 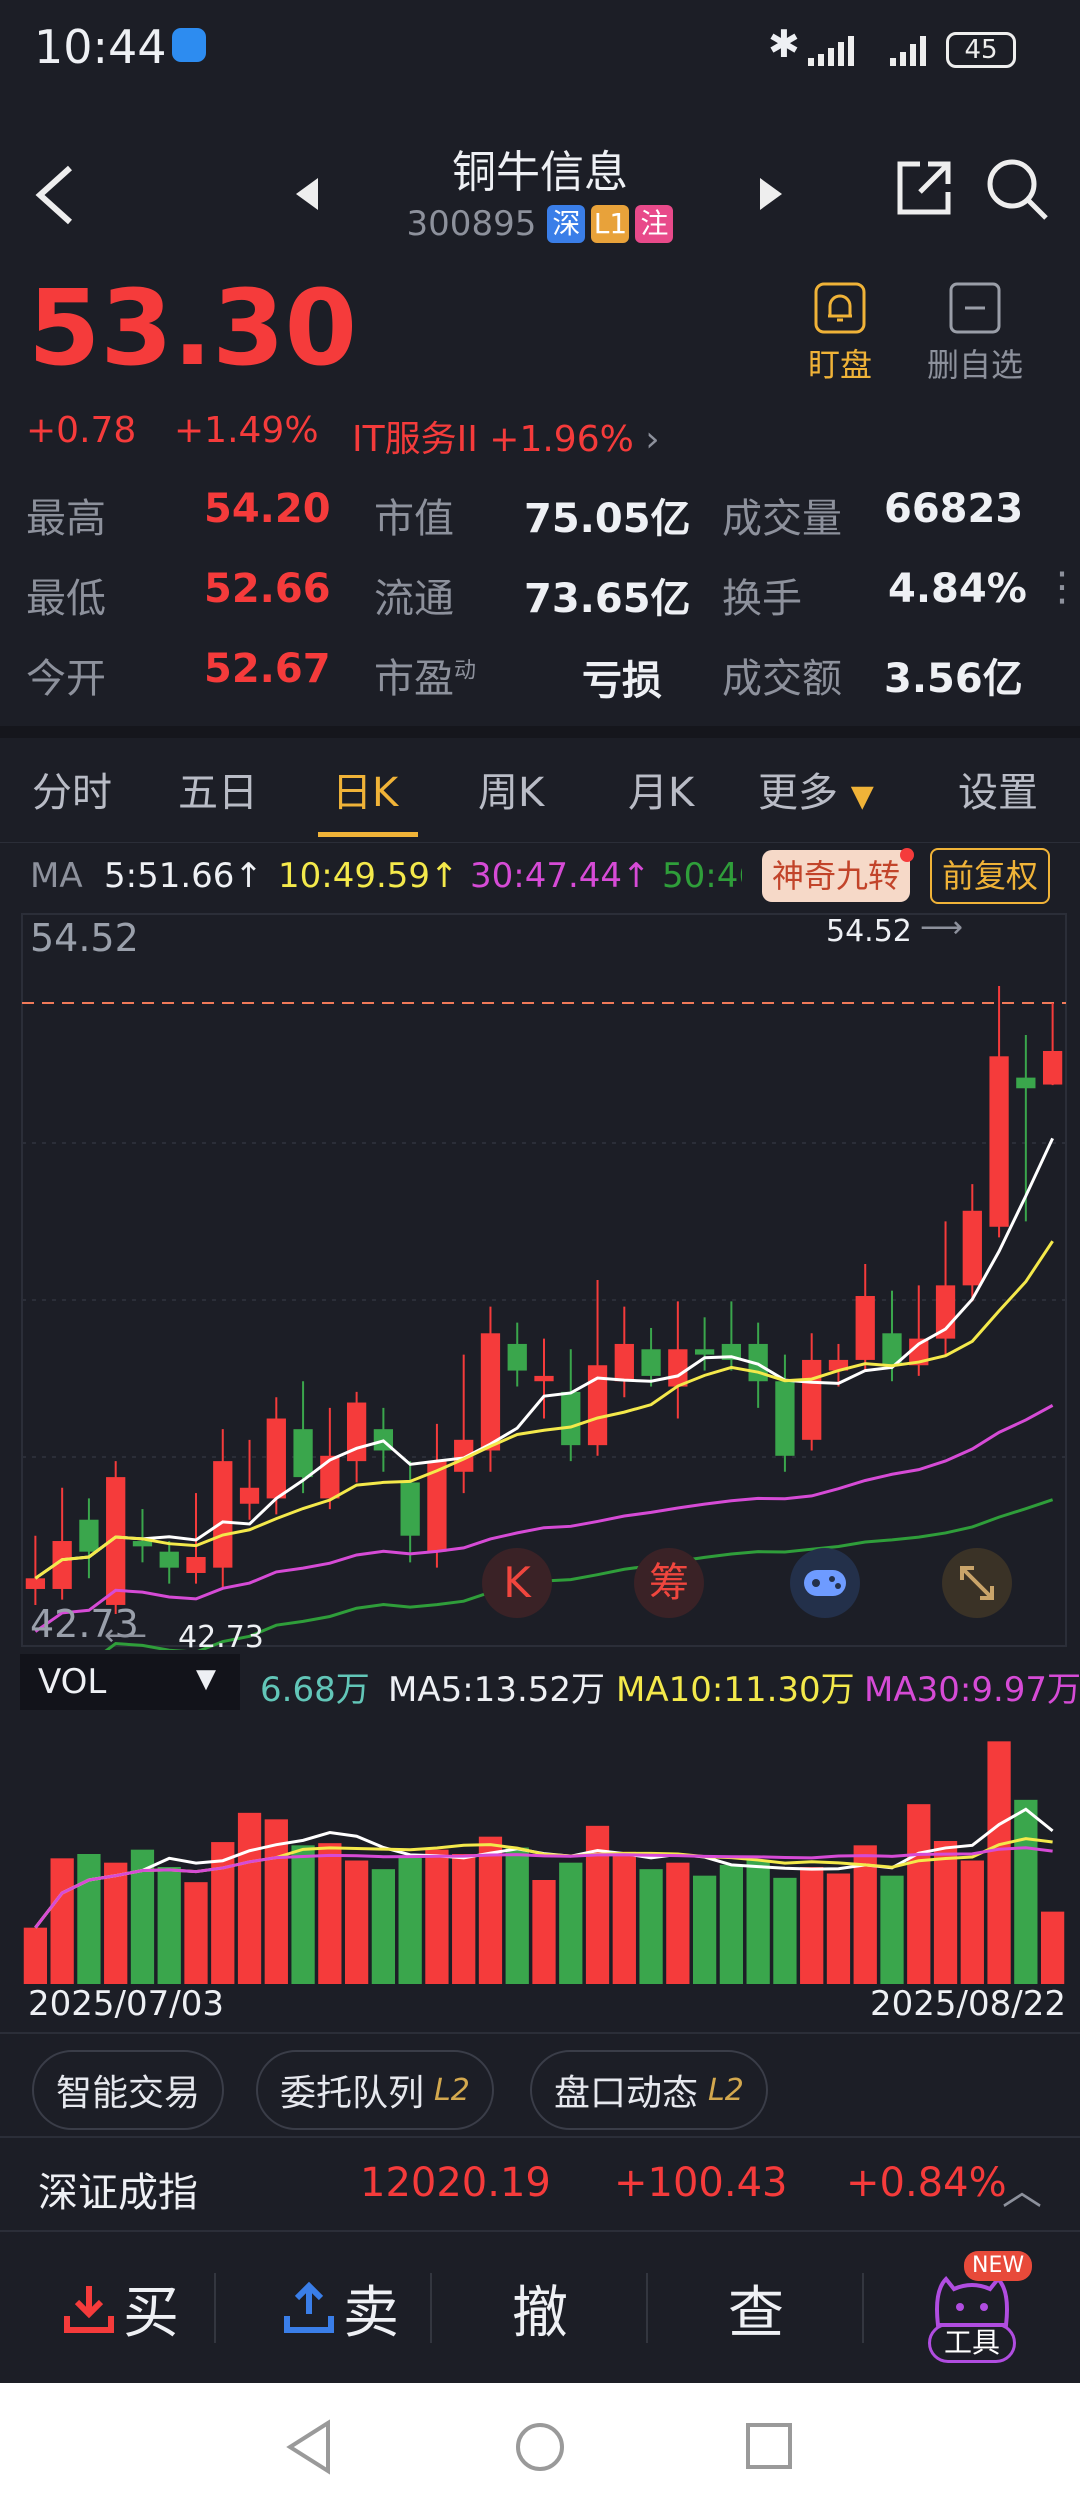 What do you see at coordinates (506, 436) in the screenshot?
I see `sector-link: IT服务II +1.96% ›` at bounding box center [506, 436].